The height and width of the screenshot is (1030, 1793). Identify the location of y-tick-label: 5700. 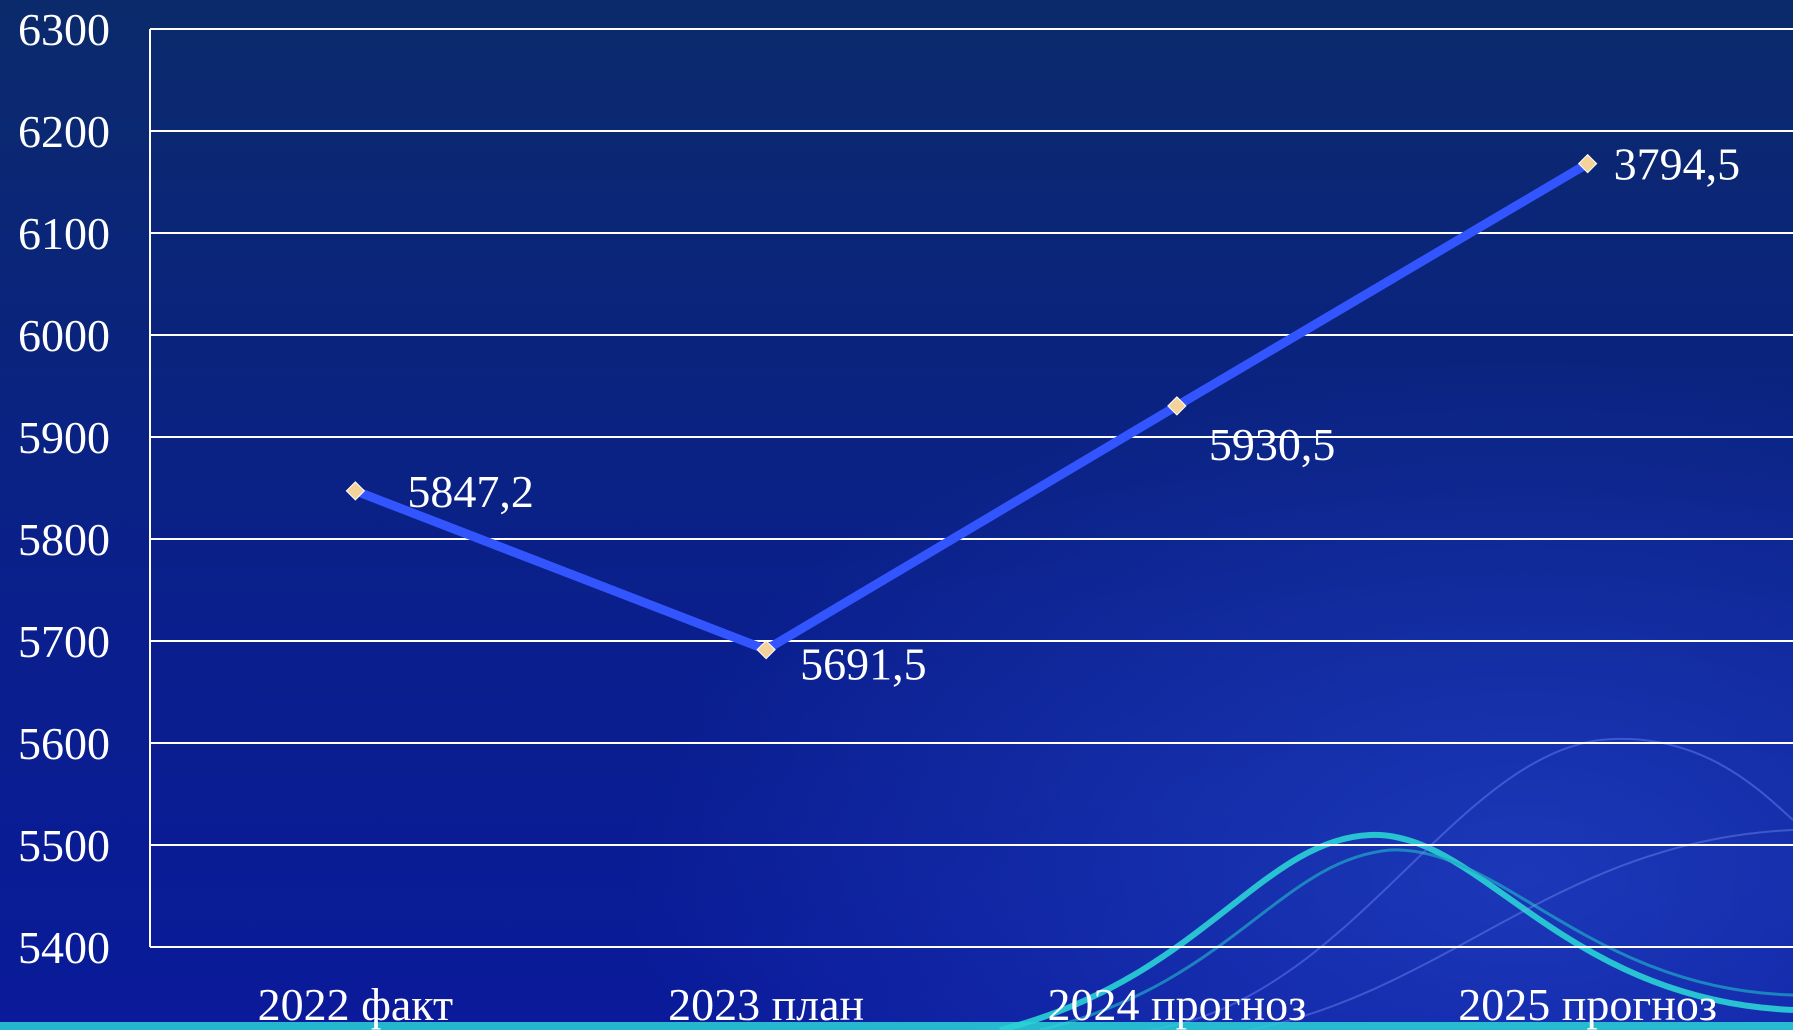
(64, 641).